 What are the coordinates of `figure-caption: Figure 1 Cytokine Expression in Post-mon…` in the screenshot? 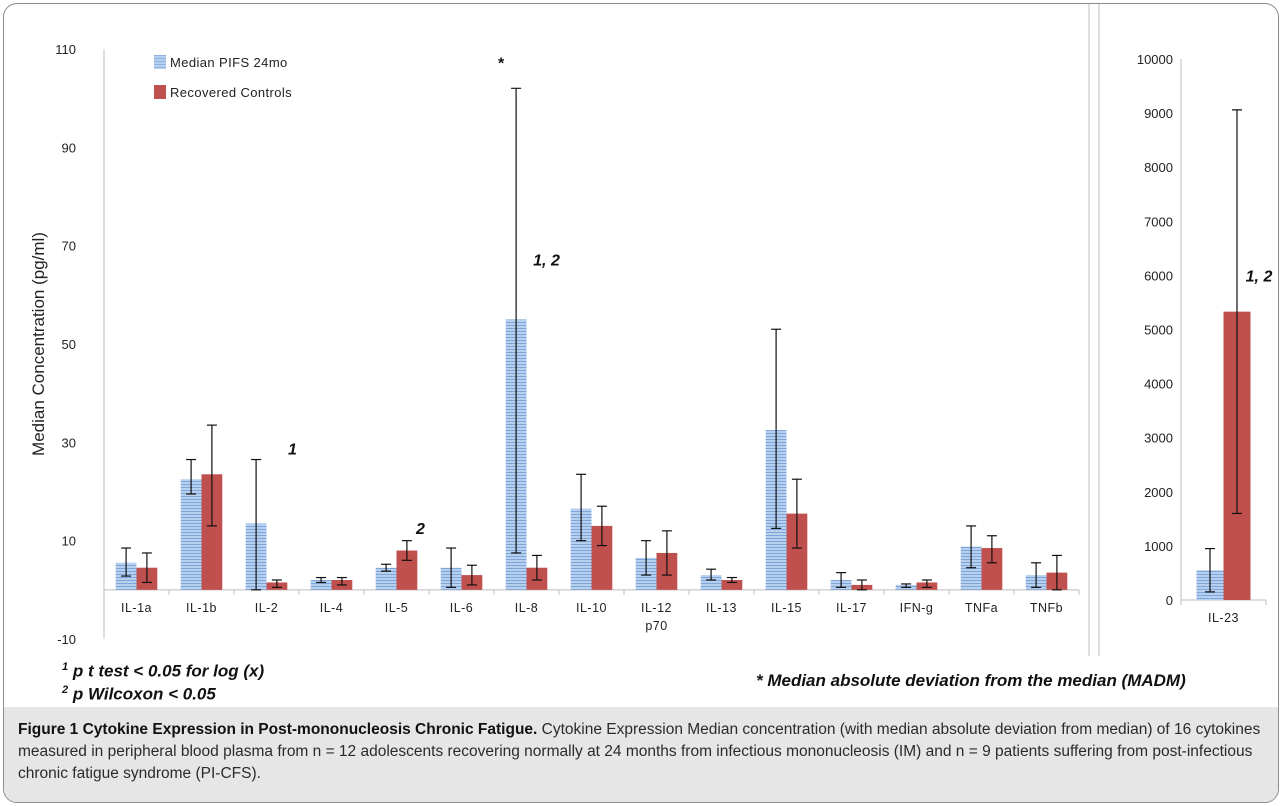 It's located at (643, 752).